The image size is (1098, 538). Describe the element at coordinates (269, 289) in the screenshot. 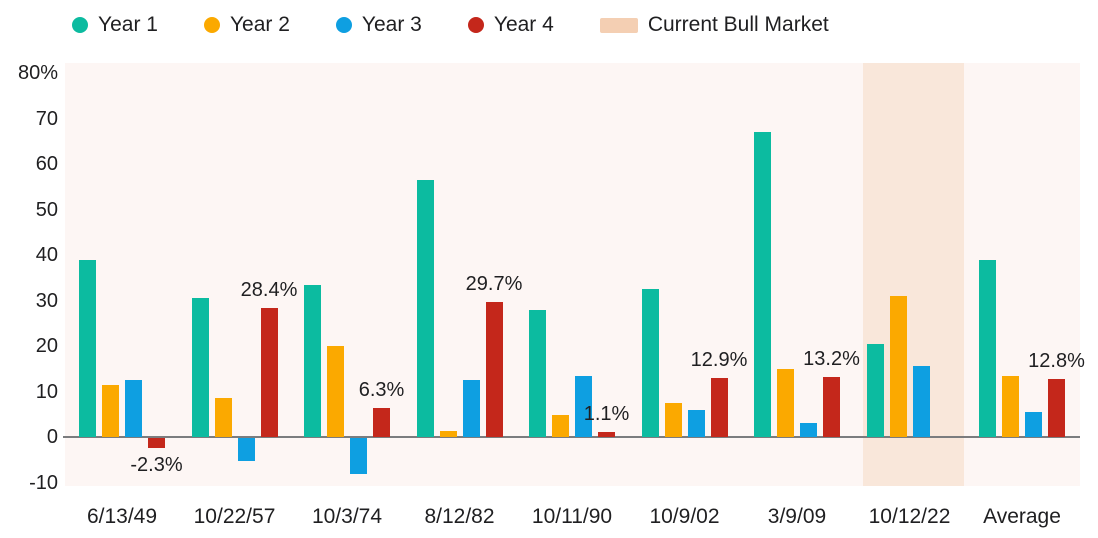

I see `year-4-value-annotation: 28.4%` at that location.